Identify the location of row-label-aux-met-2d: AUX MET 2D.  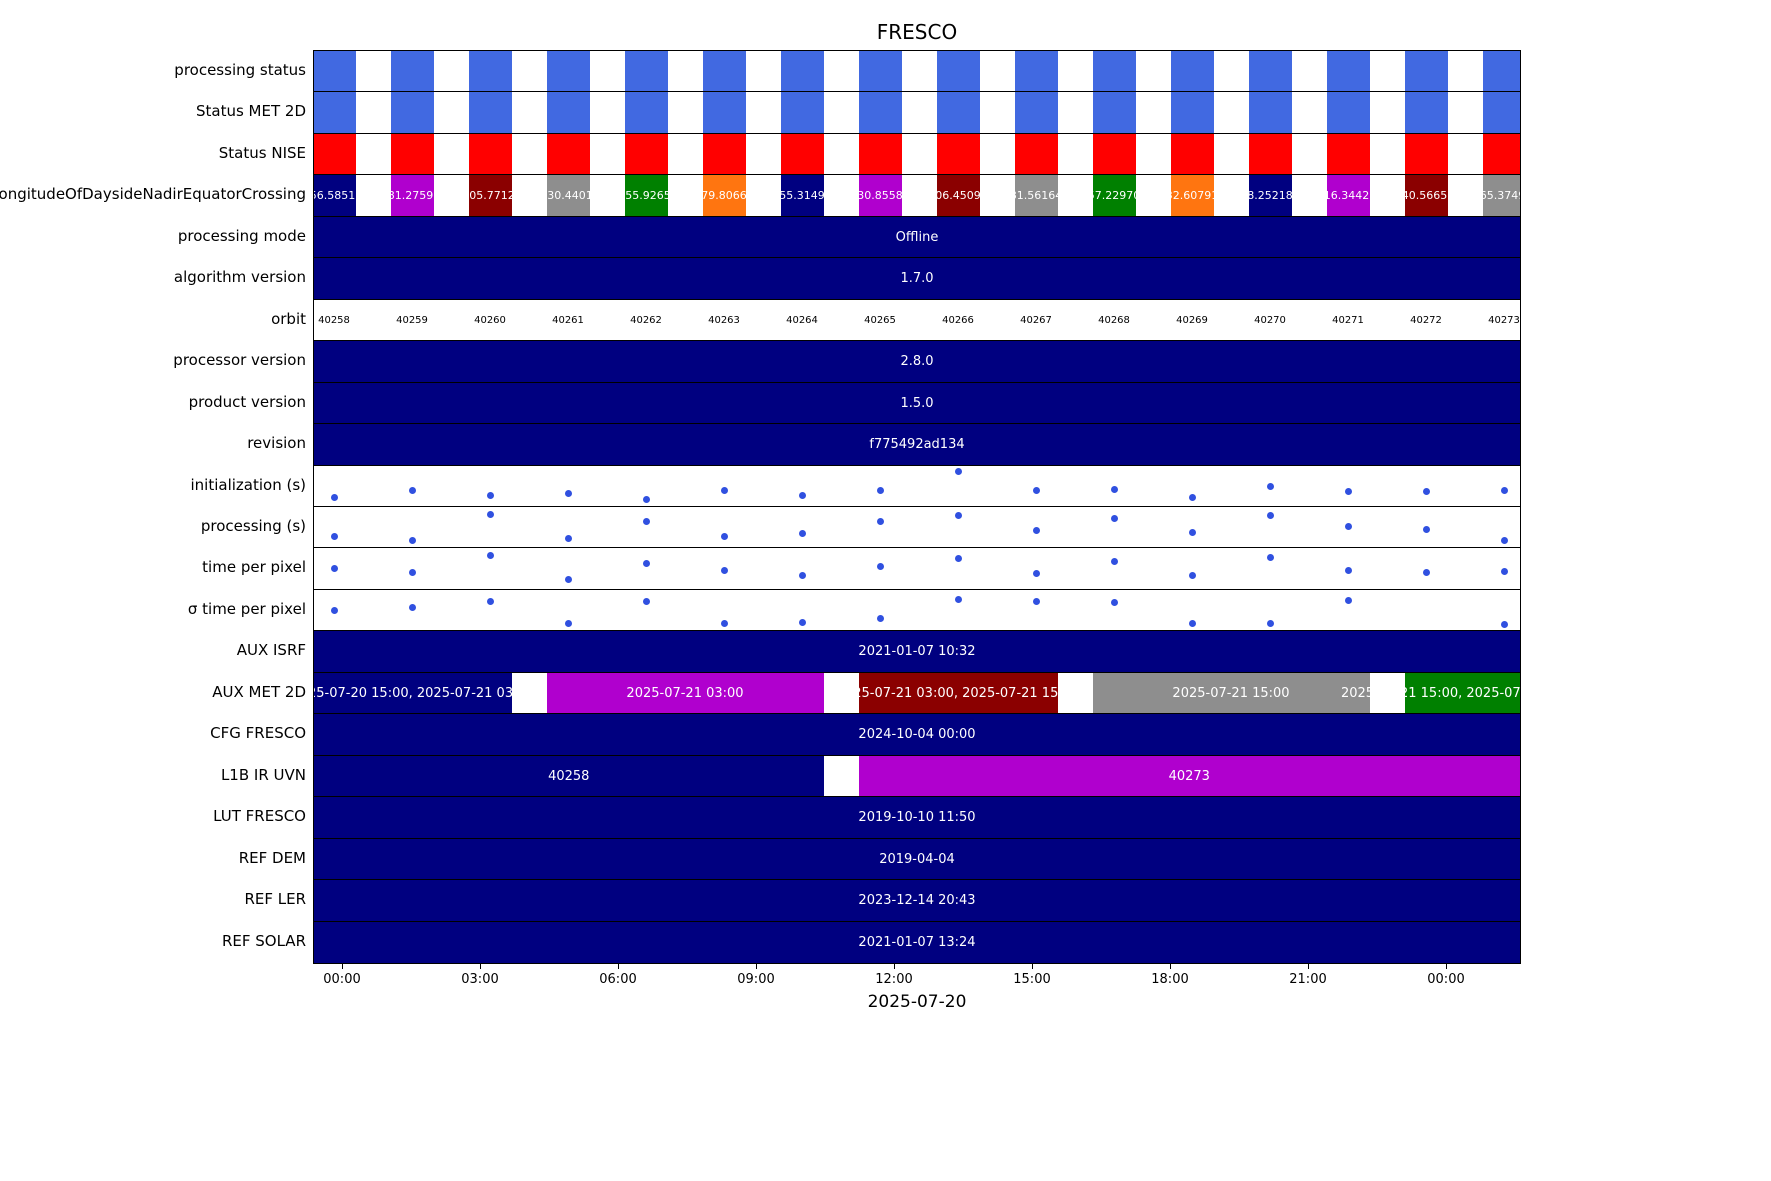
(259, 691).